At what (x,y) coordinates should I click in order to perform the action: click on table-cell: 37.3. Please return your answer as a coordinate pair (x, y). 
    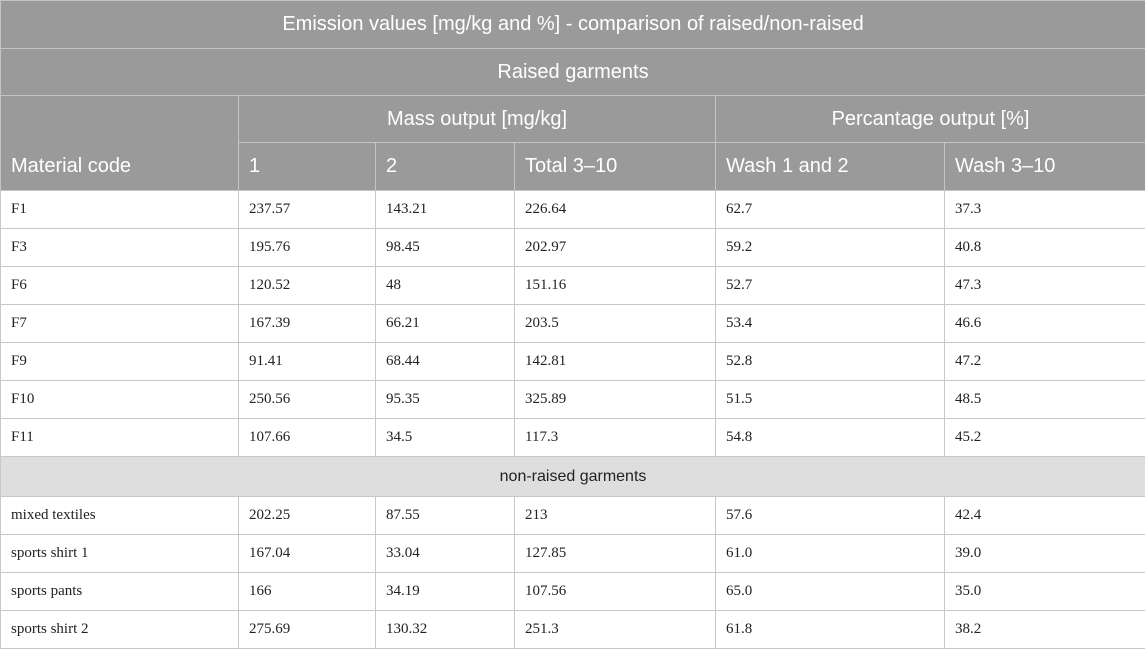
    Looking at the image, I should click on (1044, 209).